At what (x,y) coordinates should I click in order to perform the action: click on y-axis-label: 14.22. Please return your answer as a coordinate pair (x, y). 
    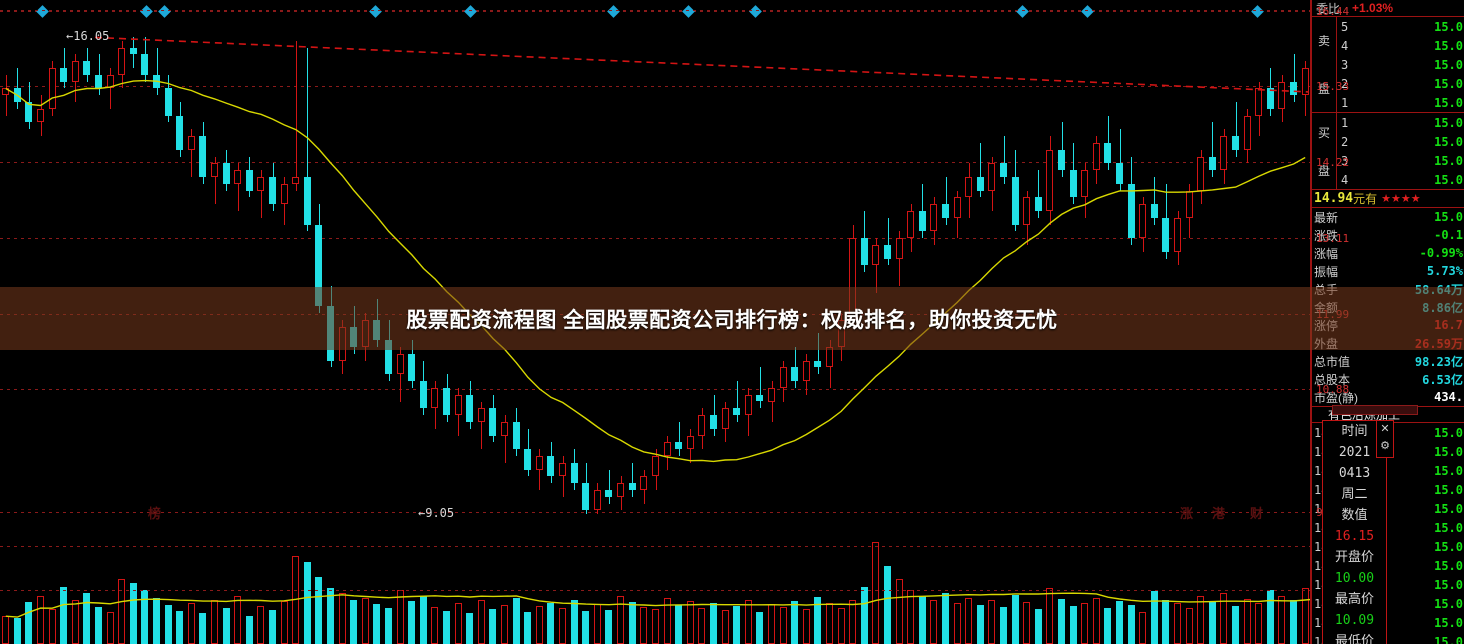
    Looking at the image, I should click on (1333, 162).